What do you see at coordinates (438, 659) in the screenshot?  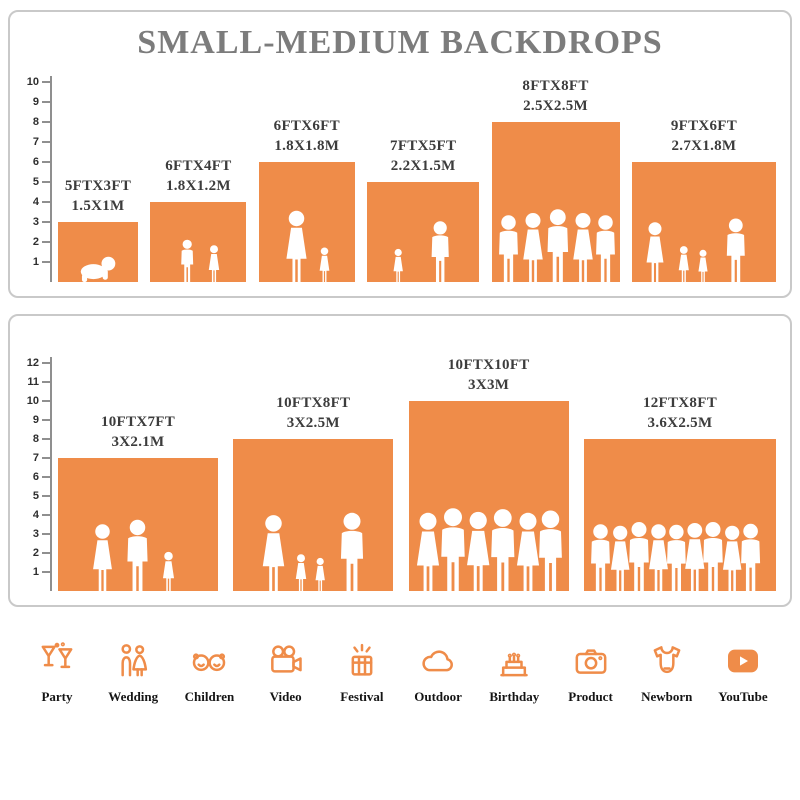 I see `outdoor-cloud-icon` at bounding box center [438, 659].